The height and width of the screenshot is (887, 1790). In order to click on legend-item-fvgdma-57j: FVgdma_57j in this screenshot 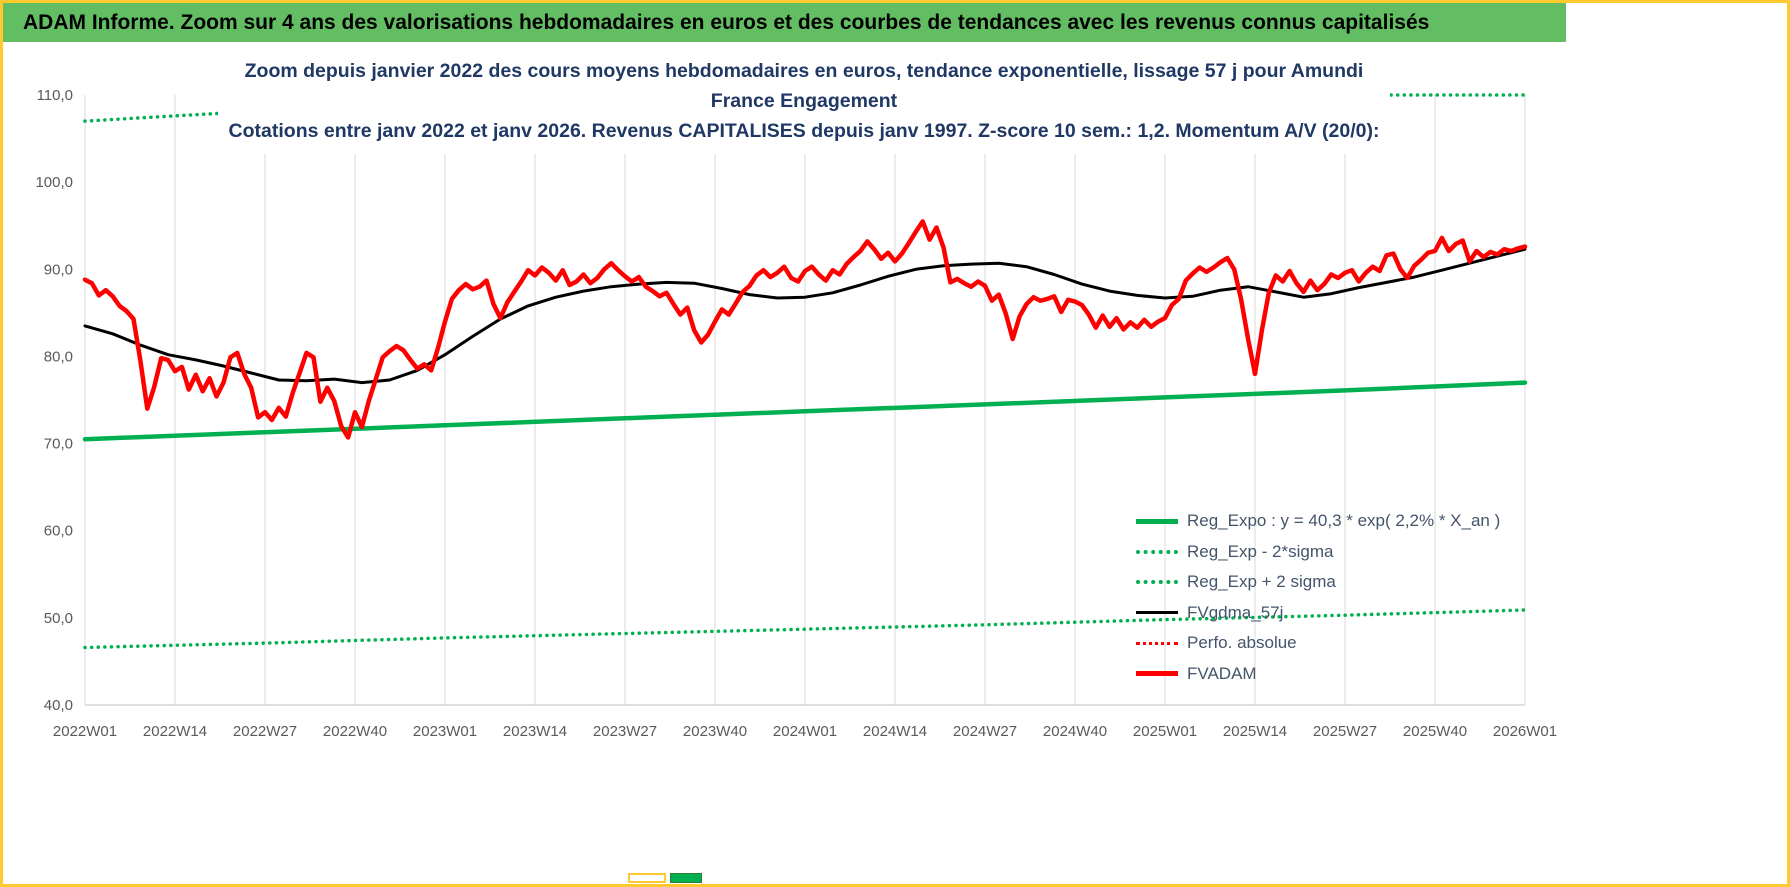, I will do `click(1318, 613)`.